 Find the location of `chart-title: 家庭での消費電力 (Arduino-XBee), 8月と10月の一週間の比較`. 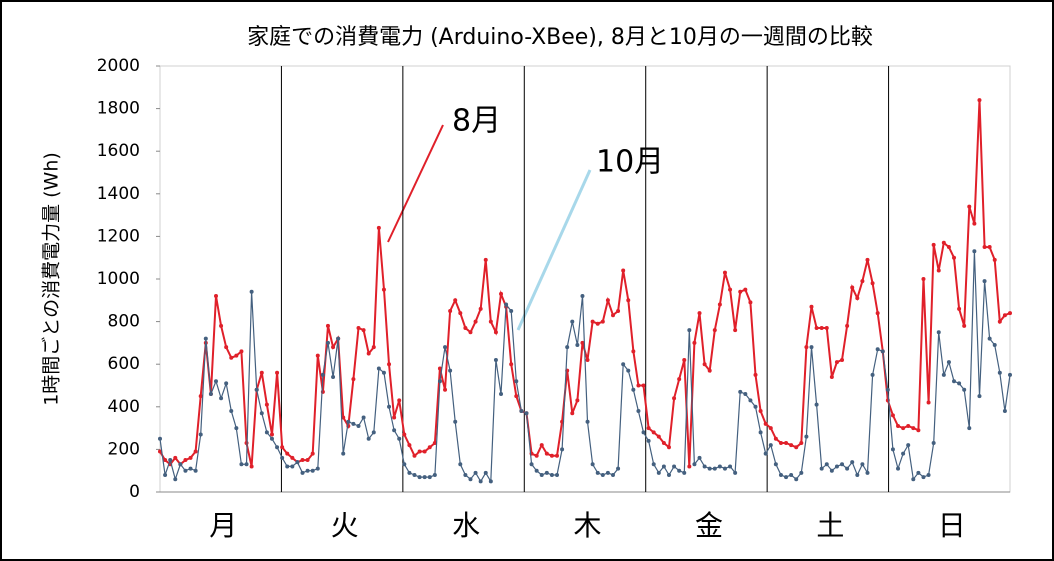

chart-title: 家庭での消費電力 (Arduino-XBee), 8月と10月の一週間の比較 is located at coordinates (560, 37).